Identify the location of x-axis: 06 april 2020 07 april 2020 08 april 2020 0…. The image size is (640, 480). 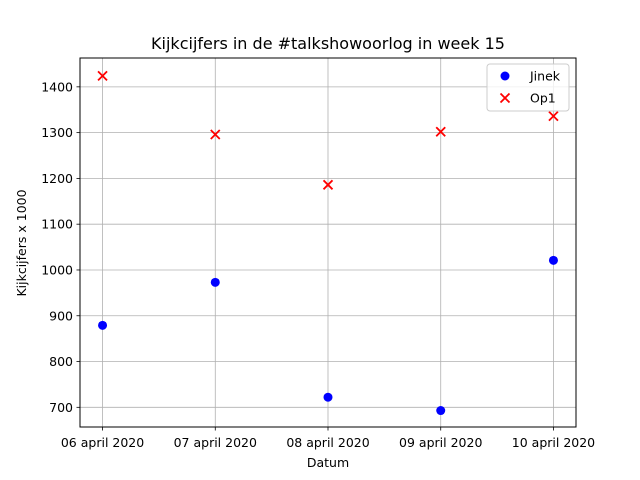
(328, 438).